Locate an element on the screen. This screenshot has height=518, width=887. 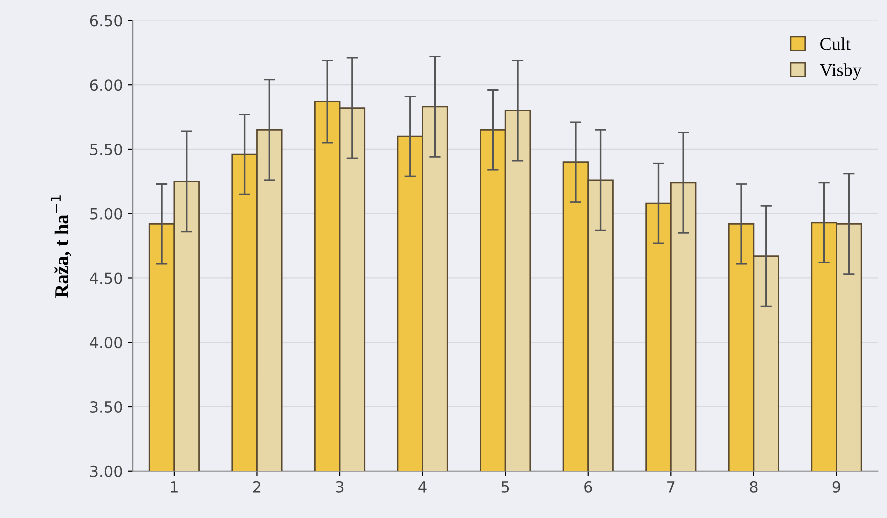
x-tick-label: 8 is located at coordinates (754, 487).